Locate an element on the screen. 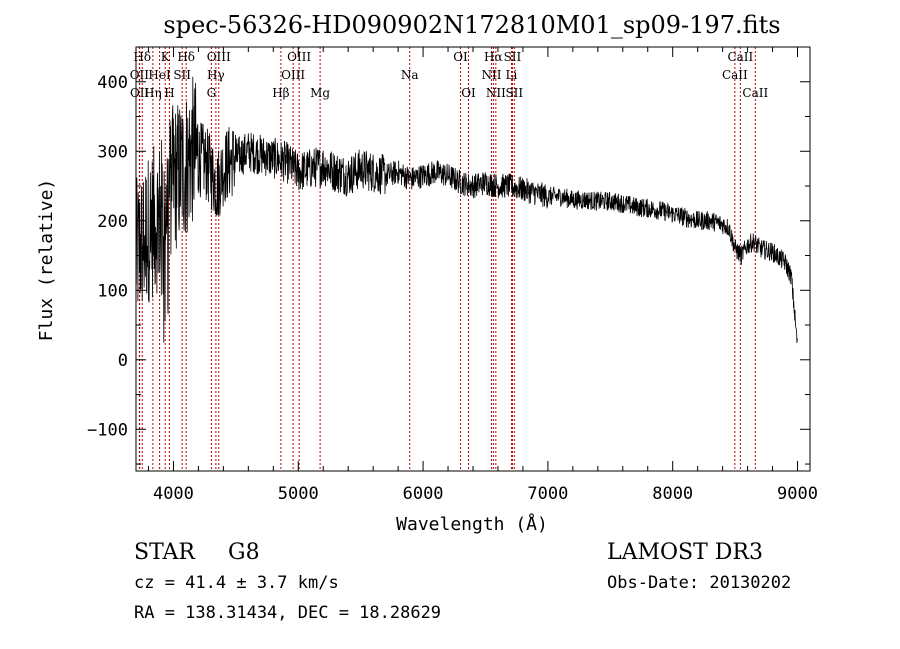 The image size is (900, 649). y-tick-label-0: −100 is located at coordinates (107, 430).